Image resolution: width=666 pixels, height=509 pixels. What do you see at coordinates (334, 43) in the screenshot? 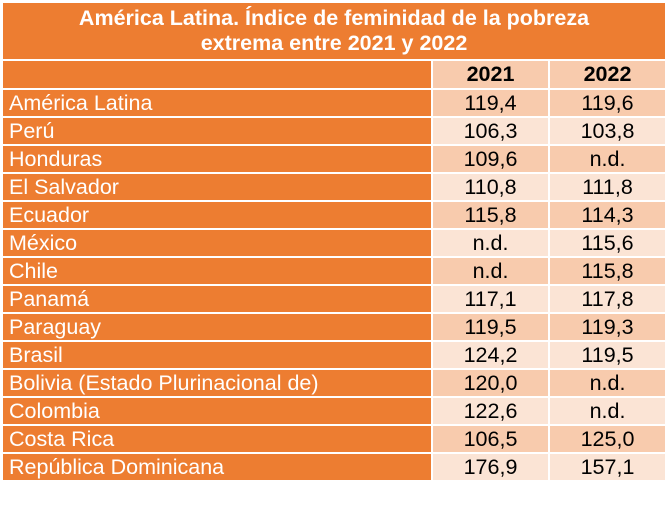
I see `table-title-line-2: extrema entre 2021 y 2022` at bounding box center [334, 43].